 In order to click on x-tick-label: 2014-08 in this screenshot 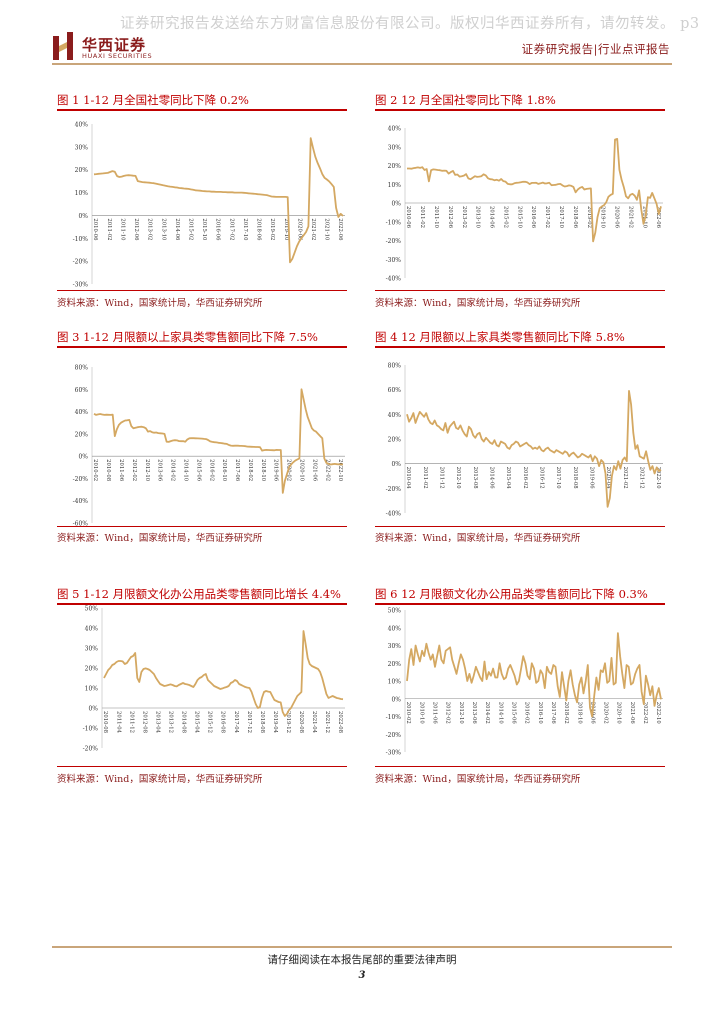, I will do `click(184, 722)`.